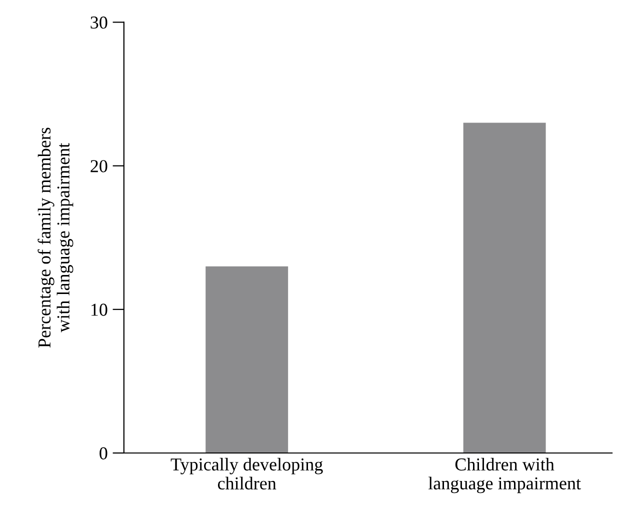 The height and width of the screenshot is (511, 629). What do you see at coordinates (99, 310) in the screenshot?
I see `y-tick-label: 10` at bounding box center [99, 310].